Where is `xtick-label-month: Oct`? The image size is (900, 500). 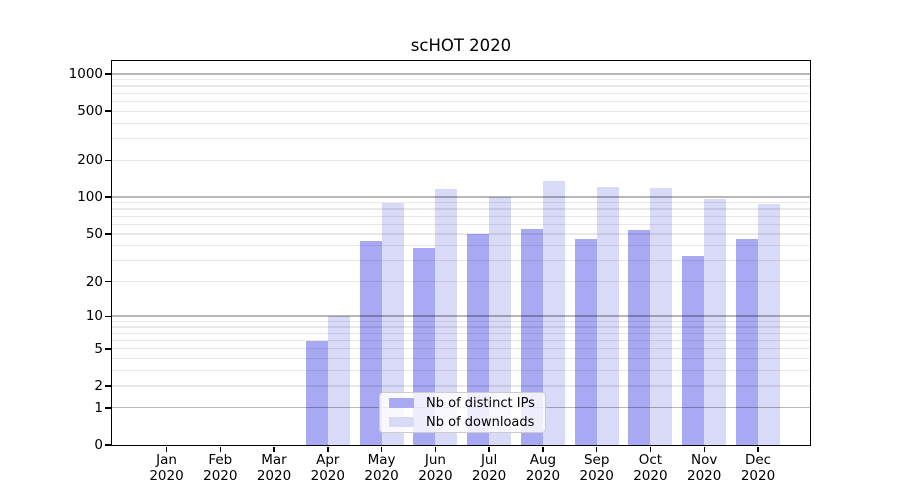
xtick-label-month: Oct is located at coordinates (650, 460).